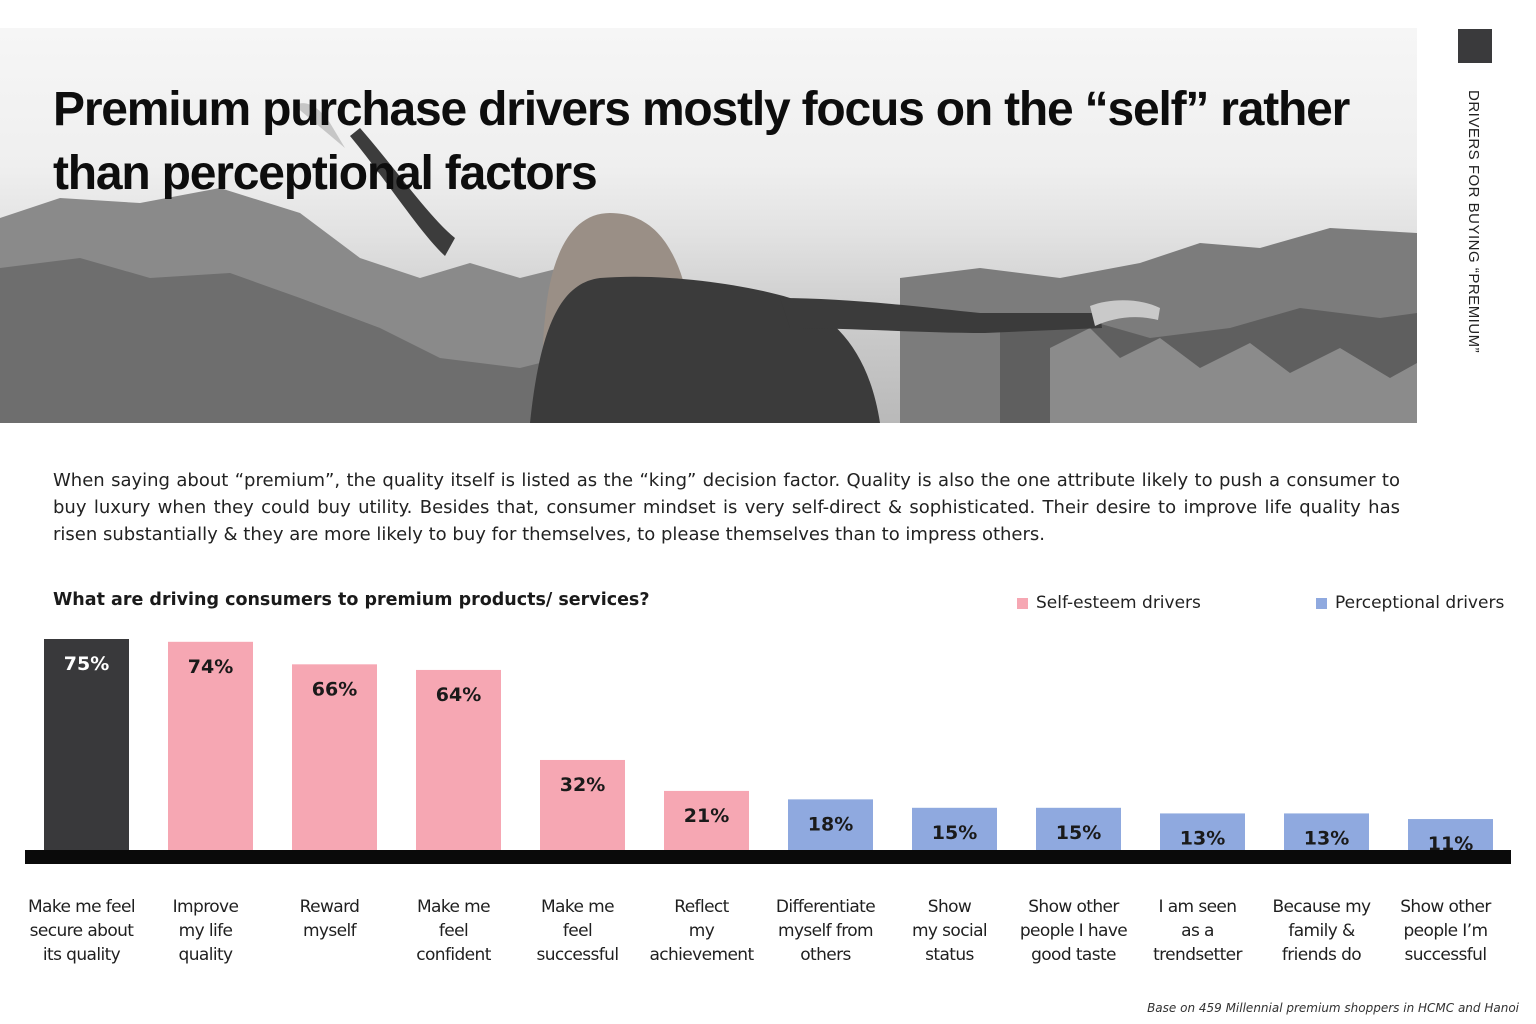  I want to click on data-label: 18%, so click(830, 824).